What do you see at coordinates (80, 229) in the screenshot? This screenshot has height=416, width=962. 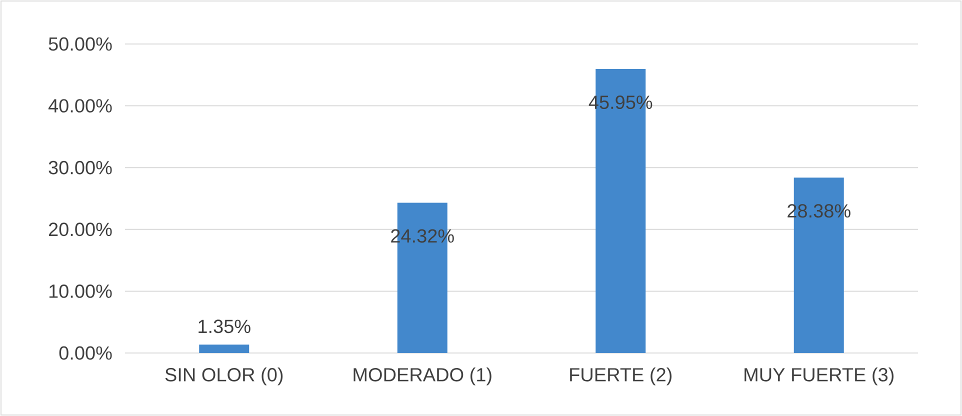 I see `y-tick-label: 20.00%` at bounding box center [80, 229].